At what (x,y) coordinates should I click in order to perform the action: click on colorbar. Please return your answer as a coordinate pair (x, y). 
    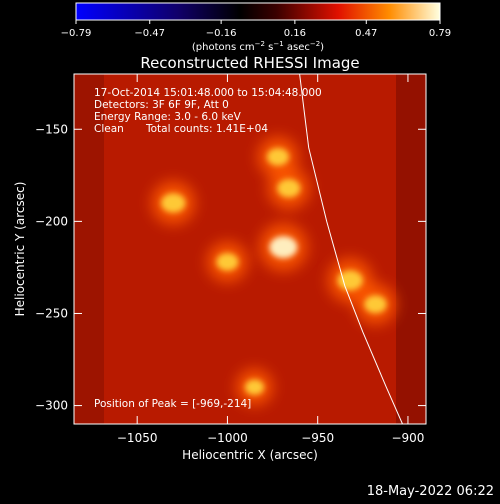
    Looking at the image, I should click on (258, 11).